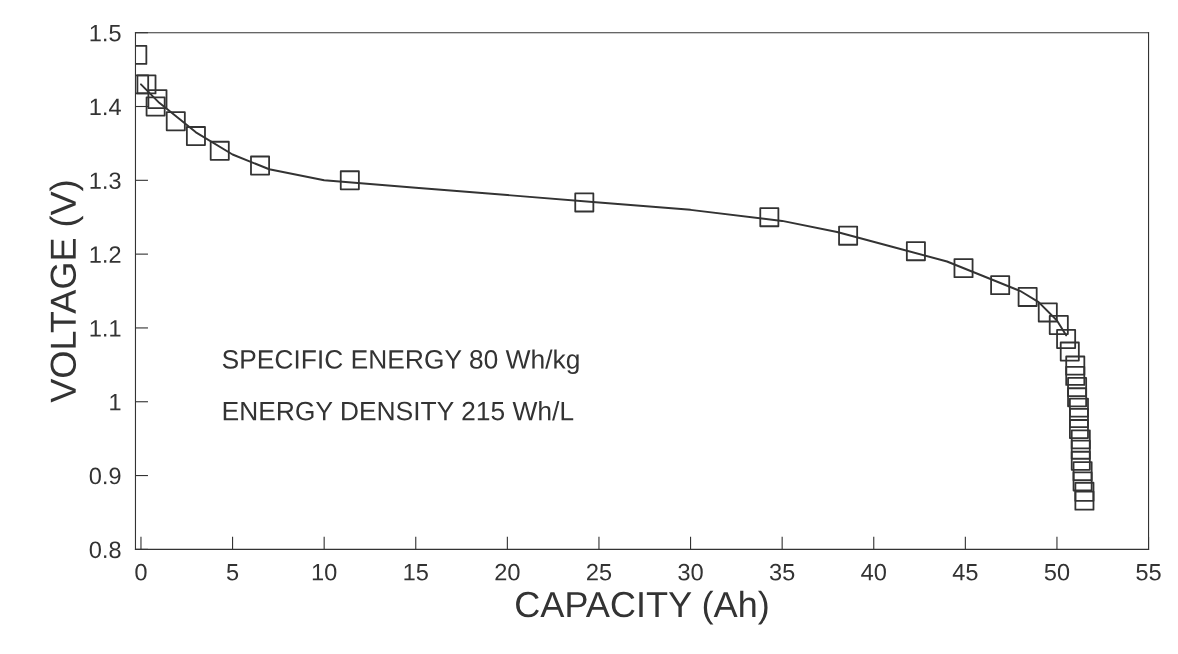  What do you see at coordinates (66, 292) in the screenshot?
I see `y-axis-title: VOLTAGE (V)` at bounding box center [66, 292].